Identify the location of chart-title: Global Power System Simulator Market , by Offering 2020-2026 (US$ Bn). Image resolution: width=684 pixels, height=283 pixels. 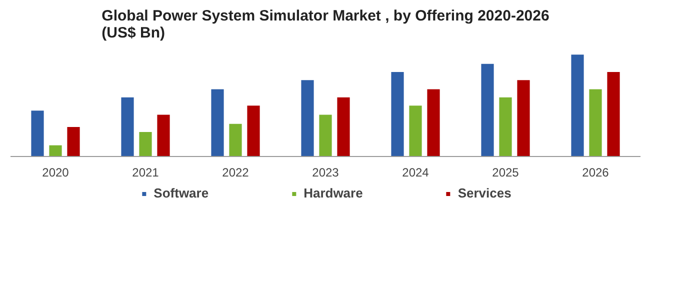
(326, 25).